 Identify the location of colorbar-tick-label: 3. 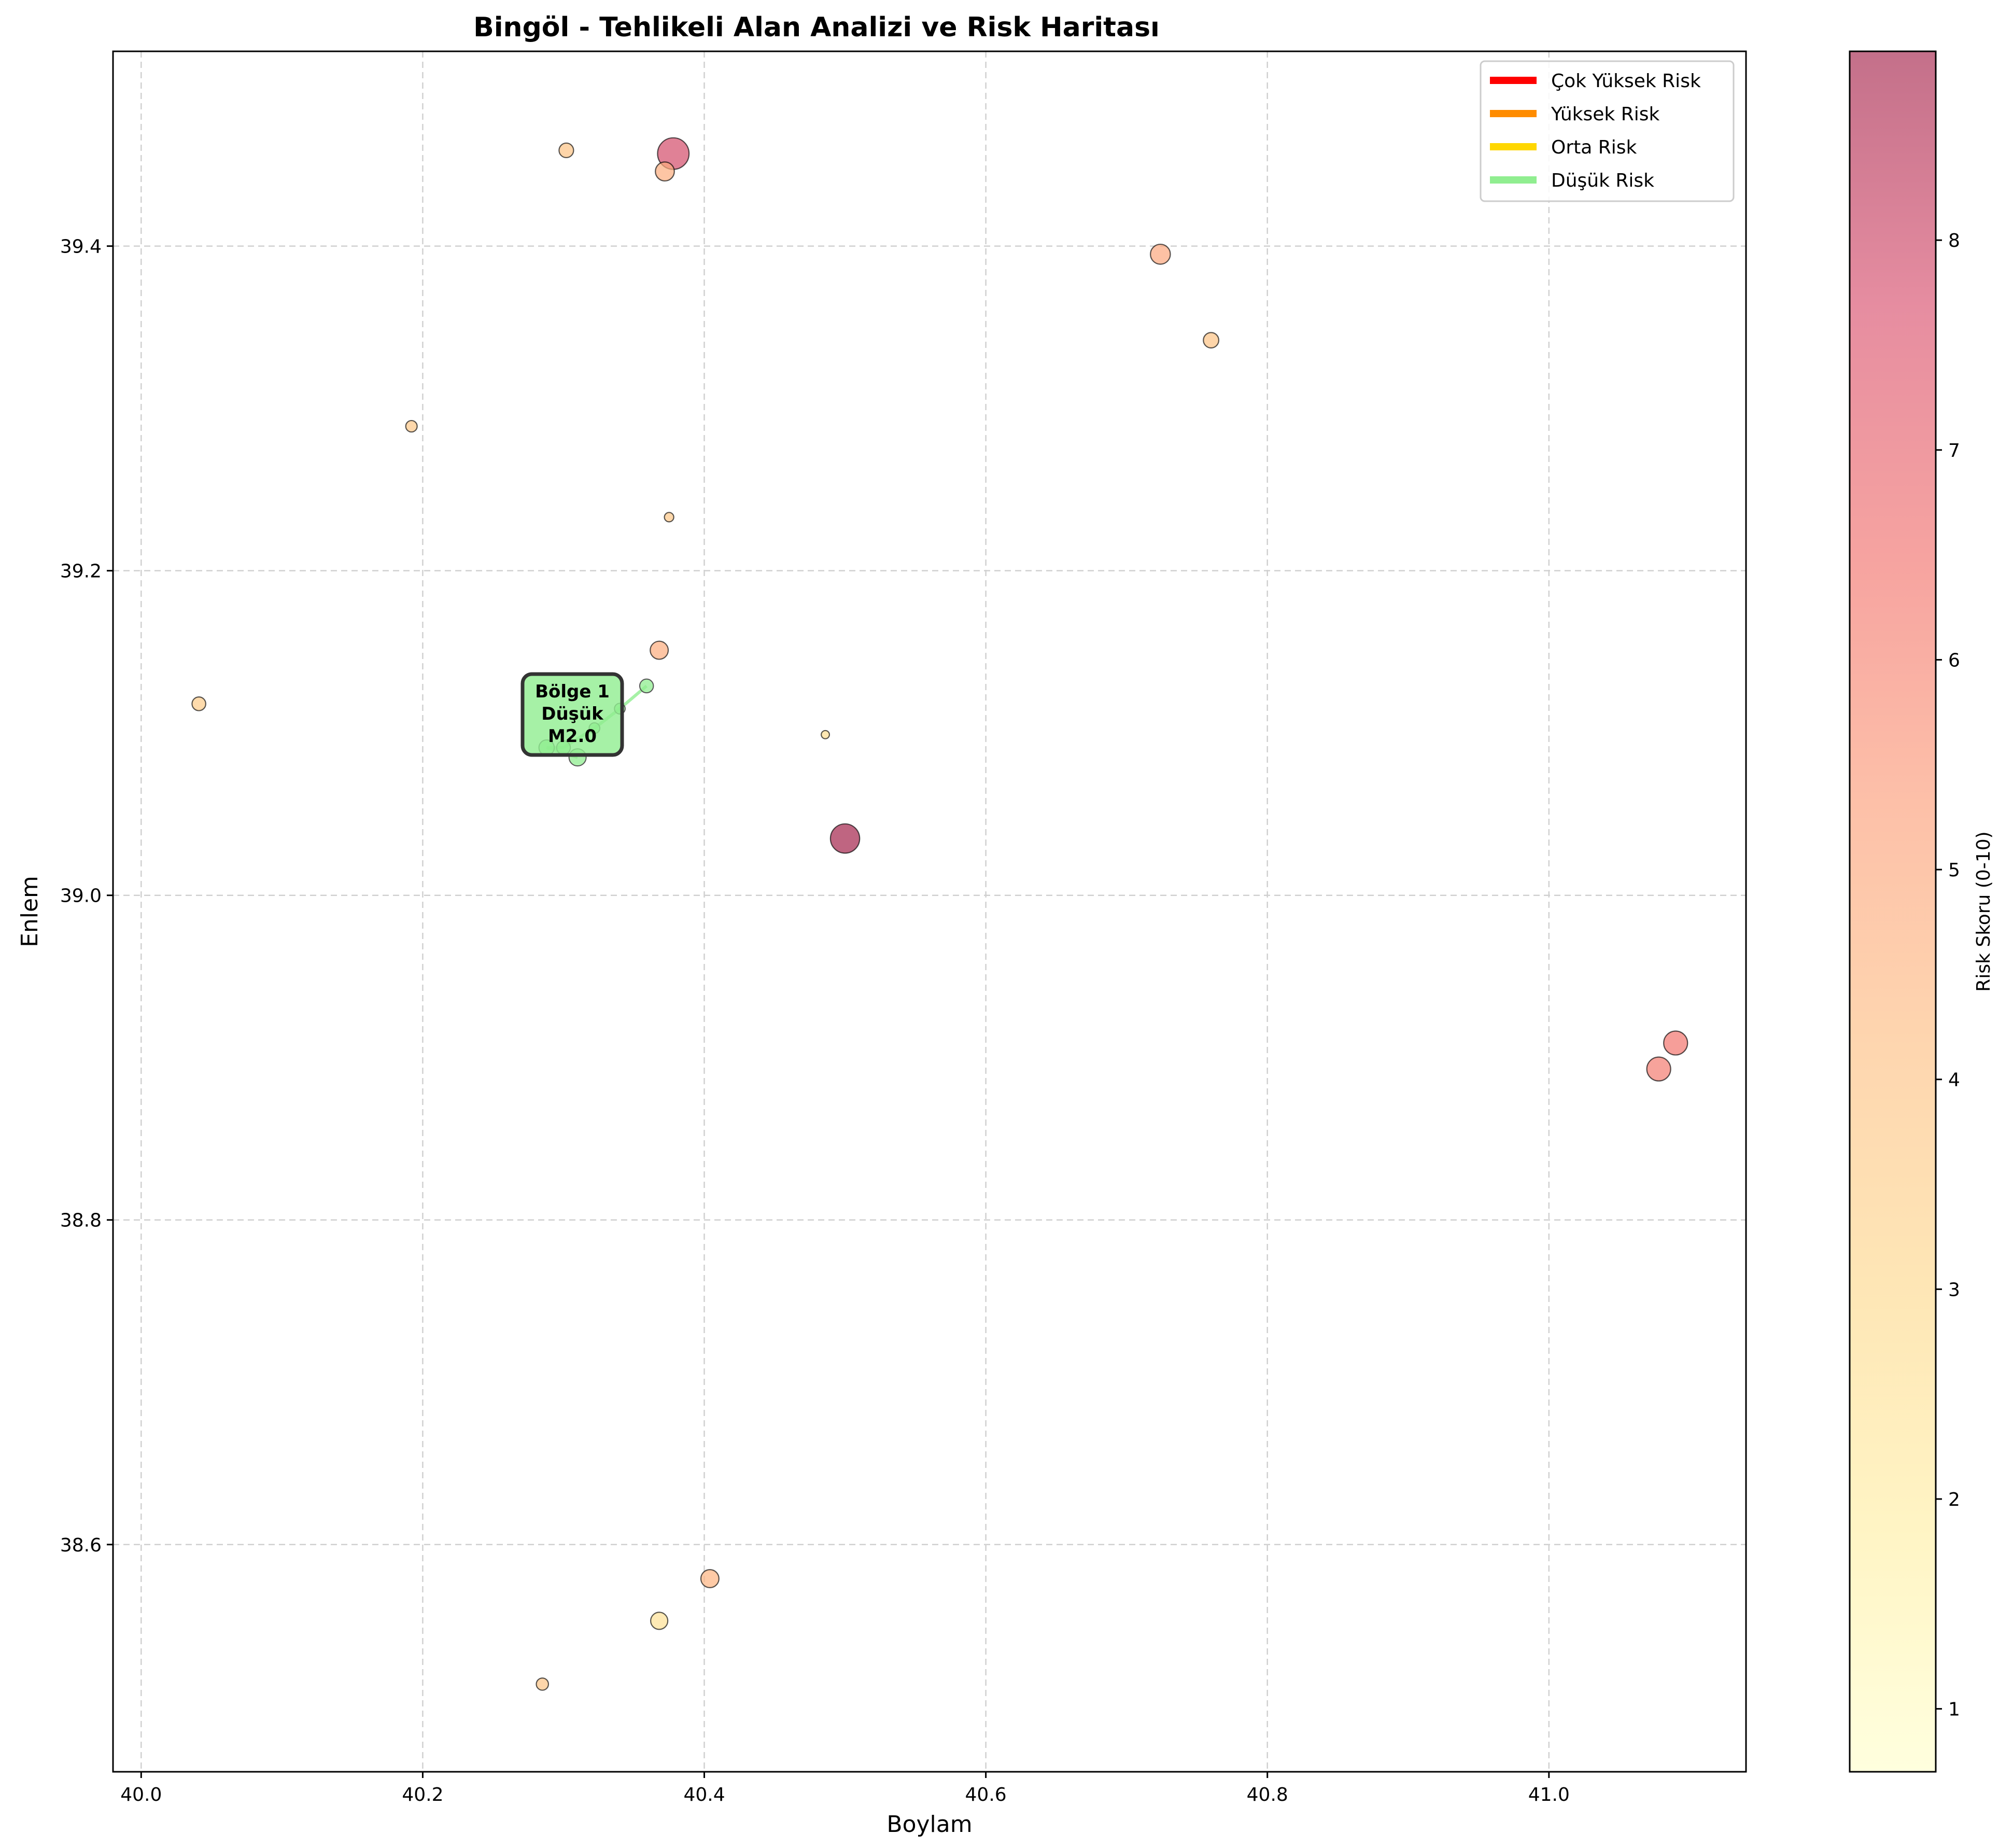
(1954, 1289).